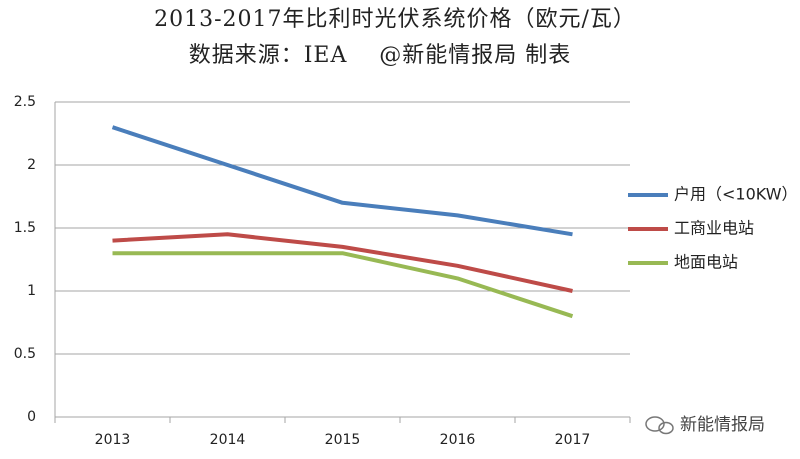 This screenshot has height=459, width=800. What do you see at coordinates (714, 228) in the screenshot?
I see `legend-label: 工商业电站` at bounding box center [714, 228].